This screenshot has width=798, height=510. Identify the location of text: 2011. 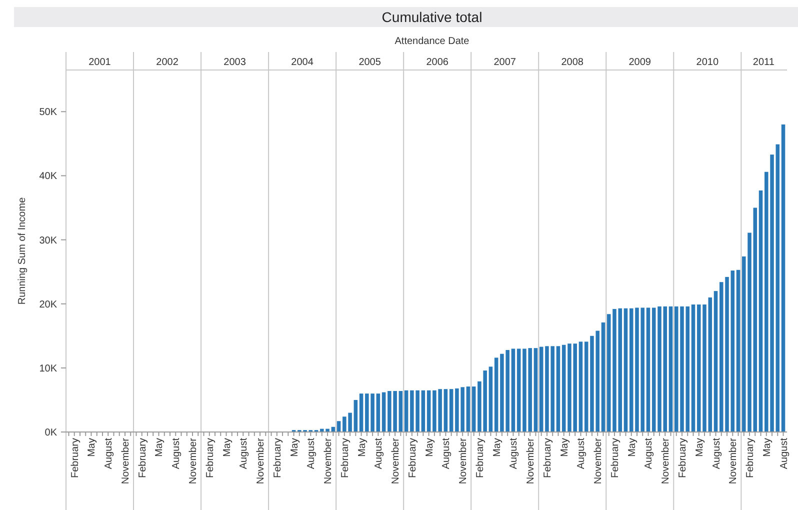
(763, 62).